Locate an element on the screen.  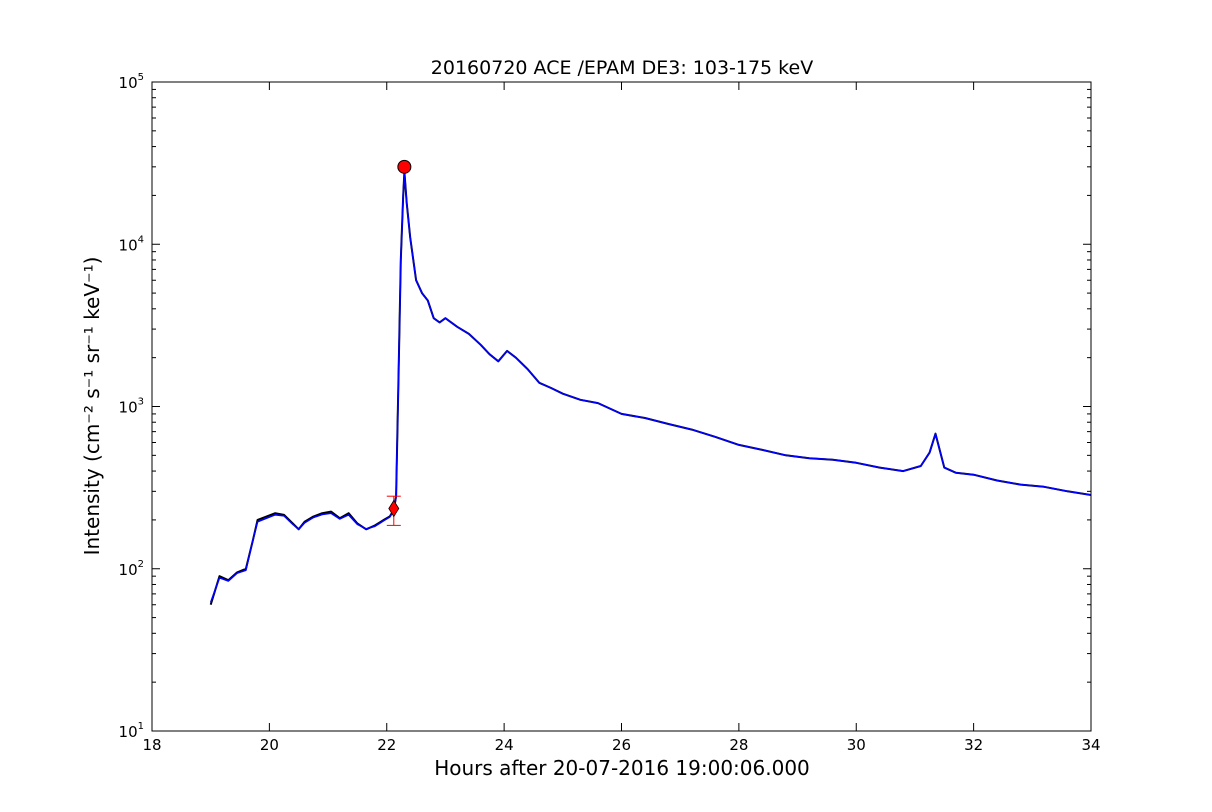
y-tick-exponent: 3 is located at coordinates (141, 402).